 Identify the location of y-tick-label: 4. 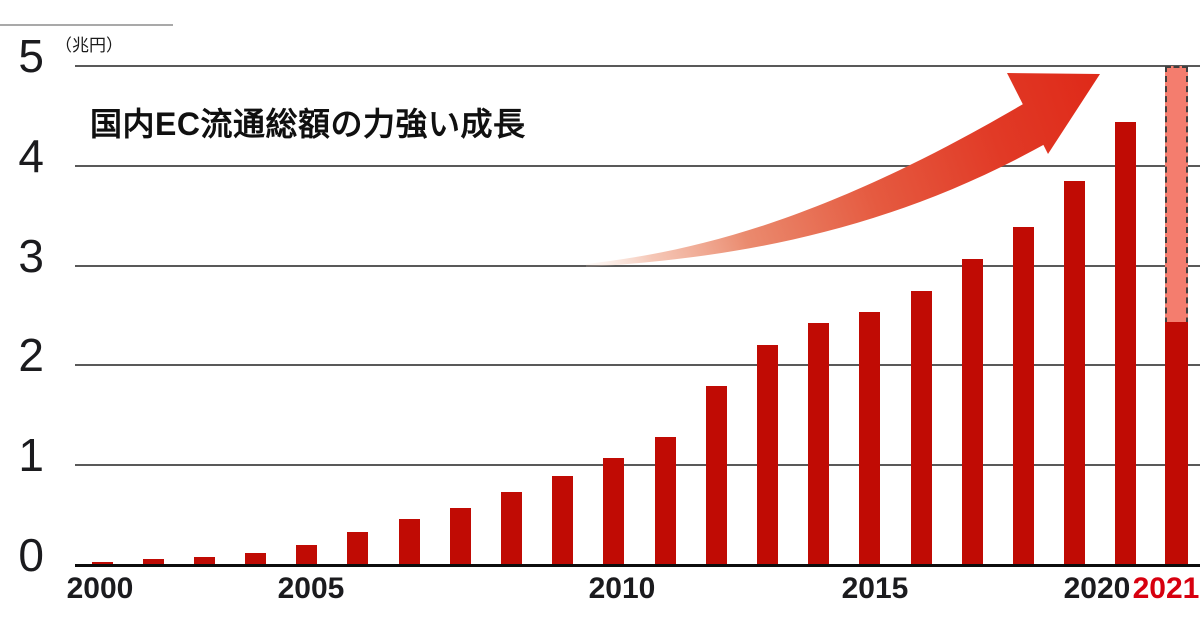
(31, 155).